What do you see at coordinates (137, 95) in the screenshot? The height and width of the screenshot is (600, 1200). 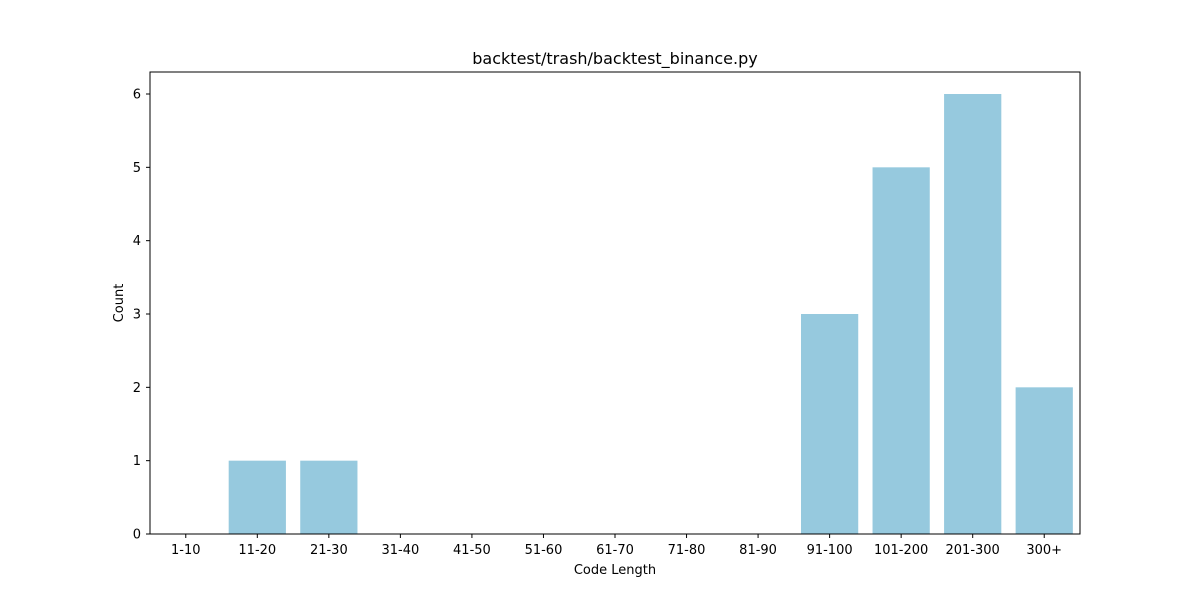 I see `y-tick-label: 6` at bounding box center [137, 95].